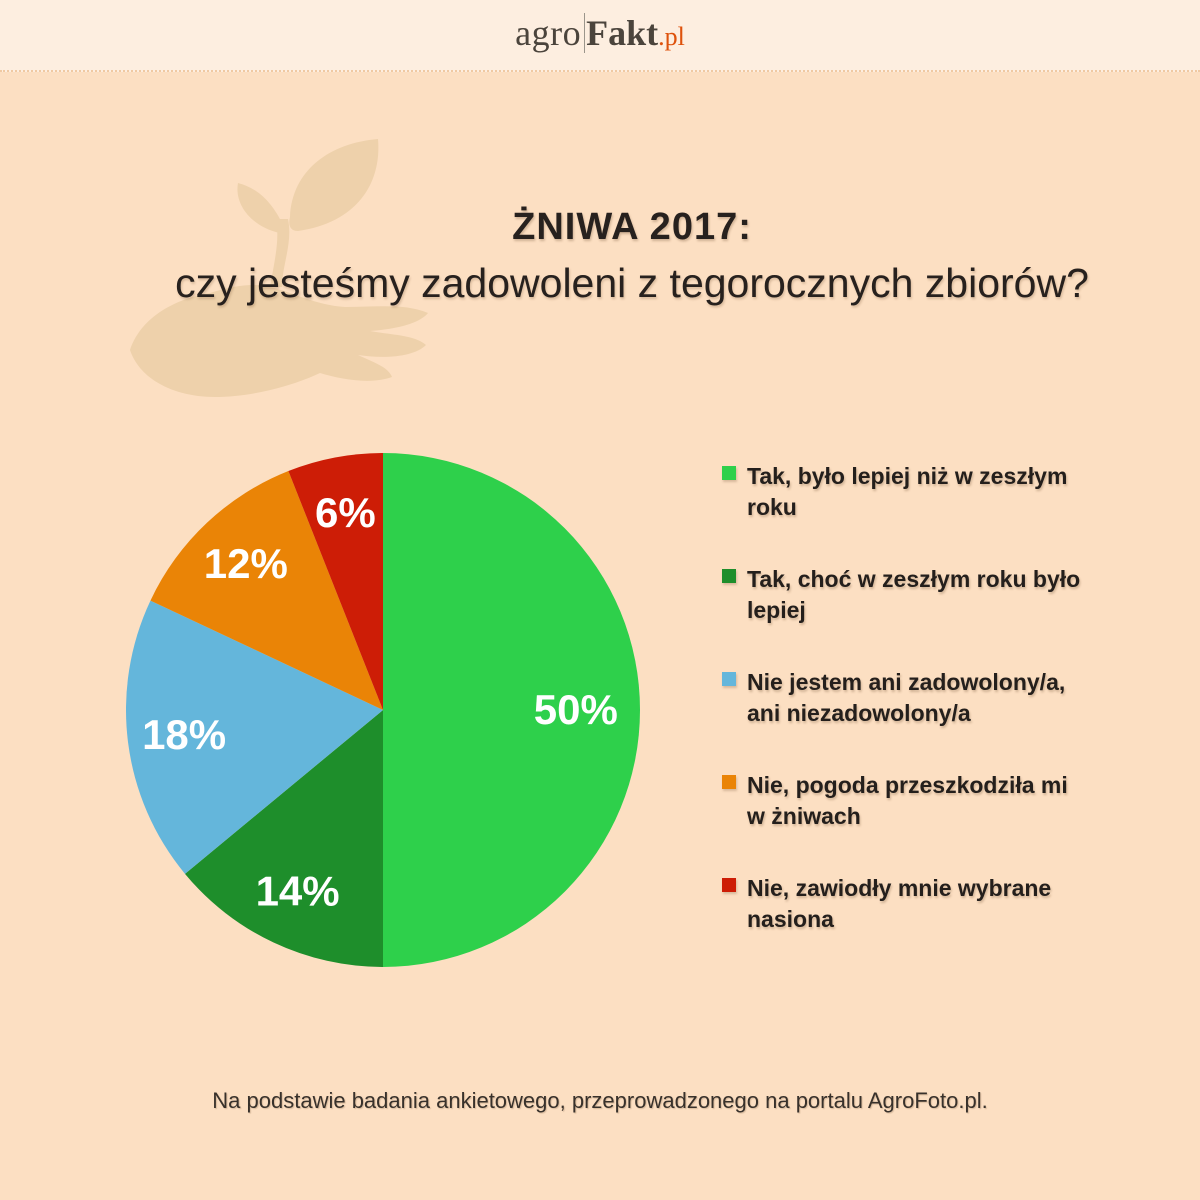 The height and width of the screenshot is (1200, 1200). What do you see at coordinates (335, 581) in the screenshot?
I see `pie-slice-6%` at bounding box center [335, 581].